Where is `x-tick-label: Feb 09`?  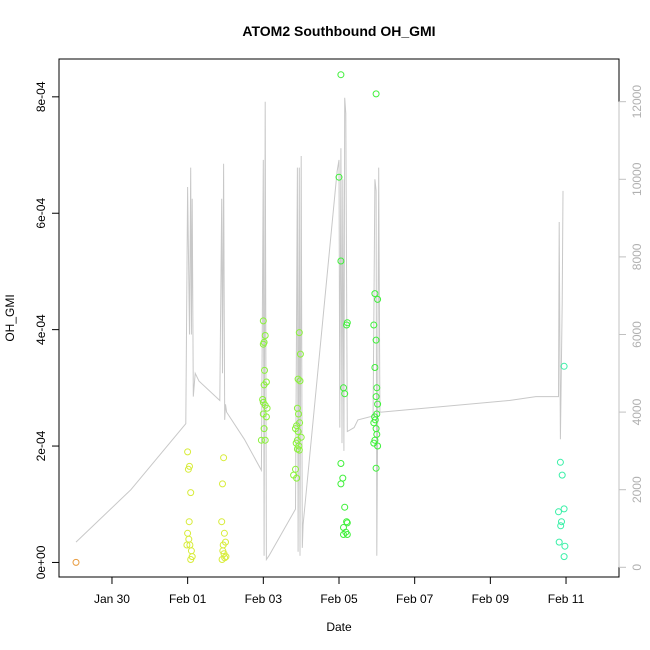 x-tick-label: Feb 09 is located at coordinates (491, 599).